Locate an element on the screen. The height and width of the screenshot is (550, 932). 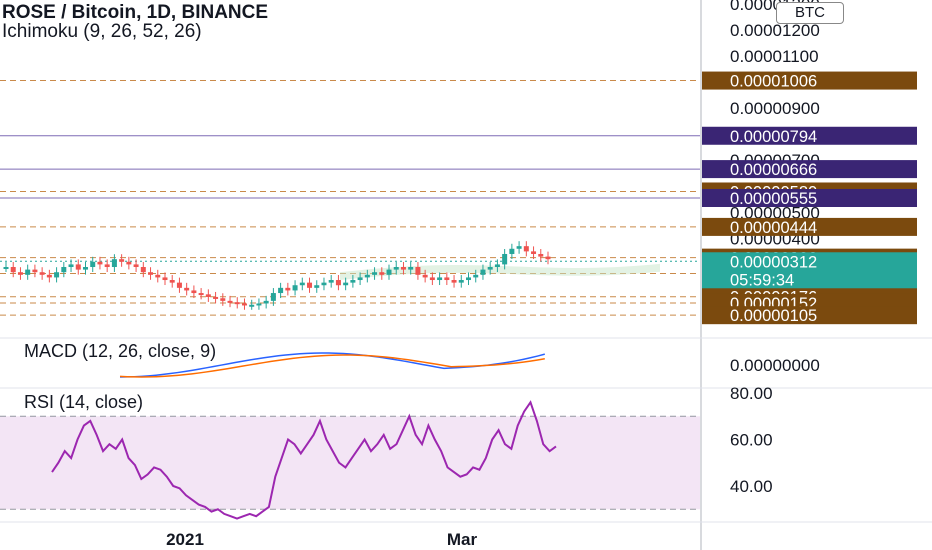
macd-zero-label: 0.00000000 is located at coordinates (775, 365).